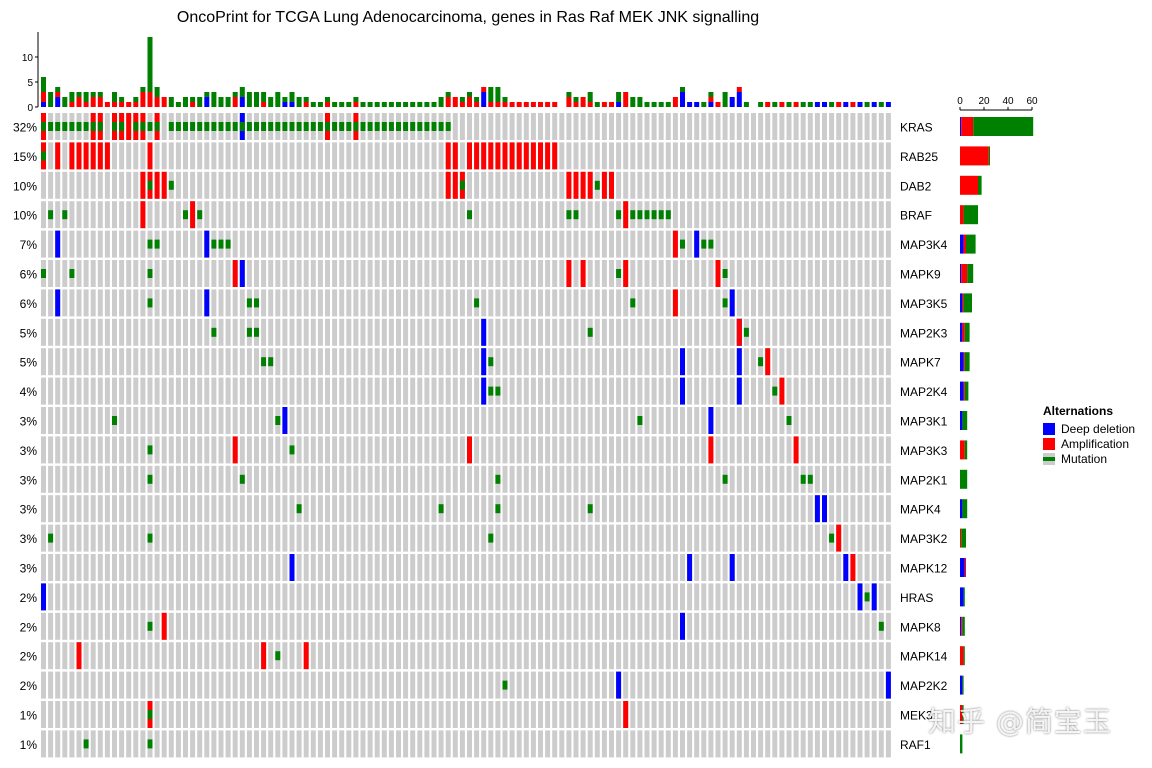  What do you see at coordinates (920, 627) in the screenshot?
I see `gene-name-label: MAPK8` at bounding box center [920, 627].